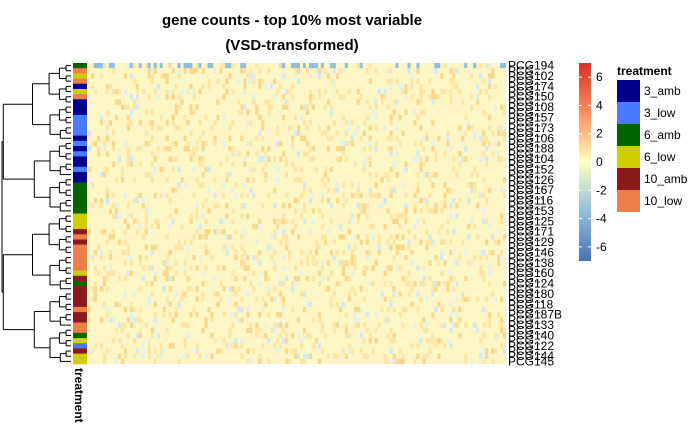  Describe the element at coordinates (531, 221) in the screenshot. I see `row-label: PCG125` at that location.